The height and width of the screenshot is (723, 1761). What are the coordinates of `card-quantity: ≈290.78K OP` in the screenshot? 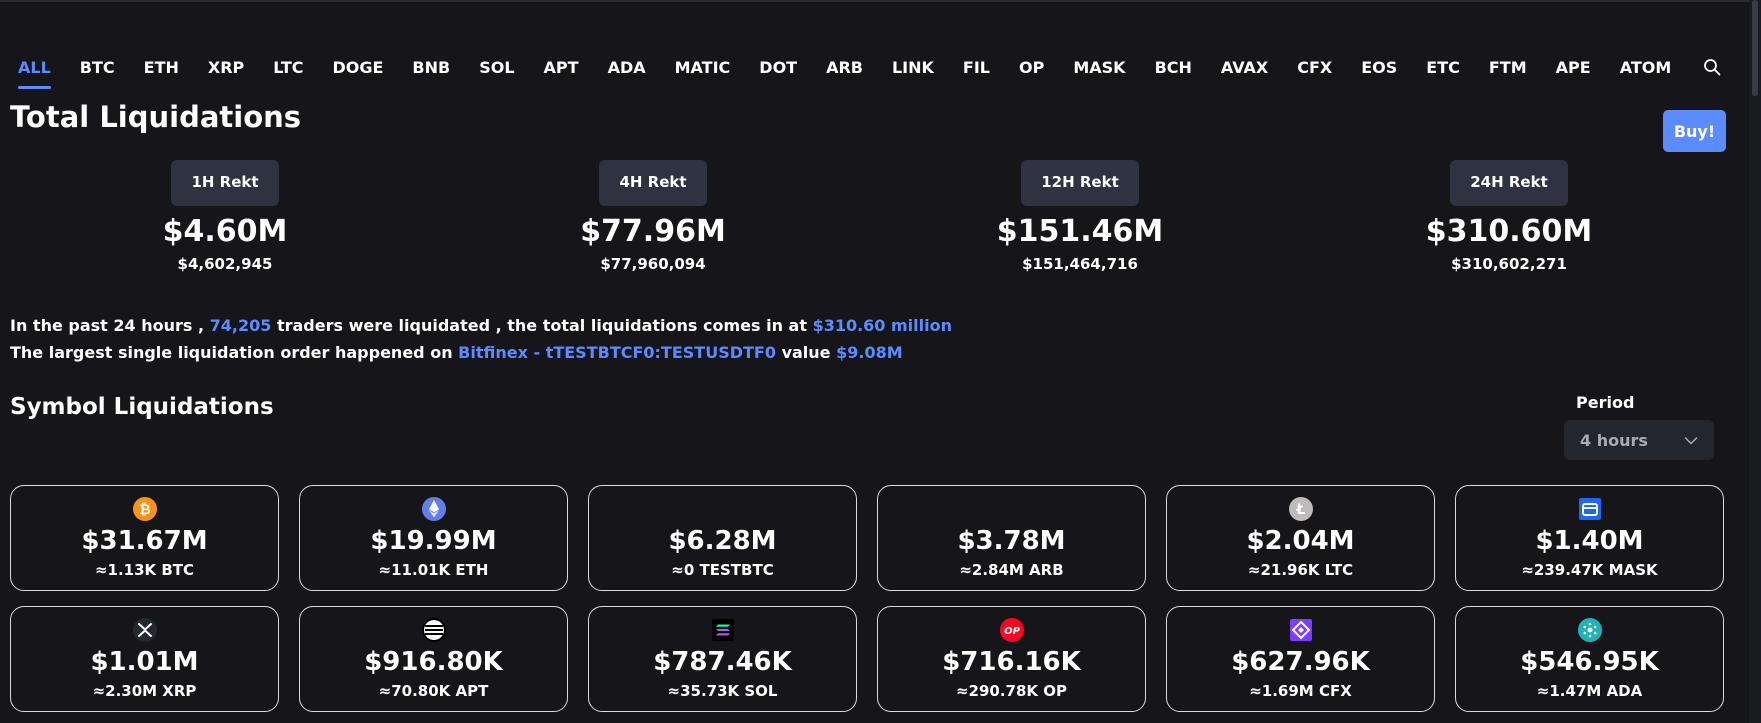 It's located at (1011, 691).